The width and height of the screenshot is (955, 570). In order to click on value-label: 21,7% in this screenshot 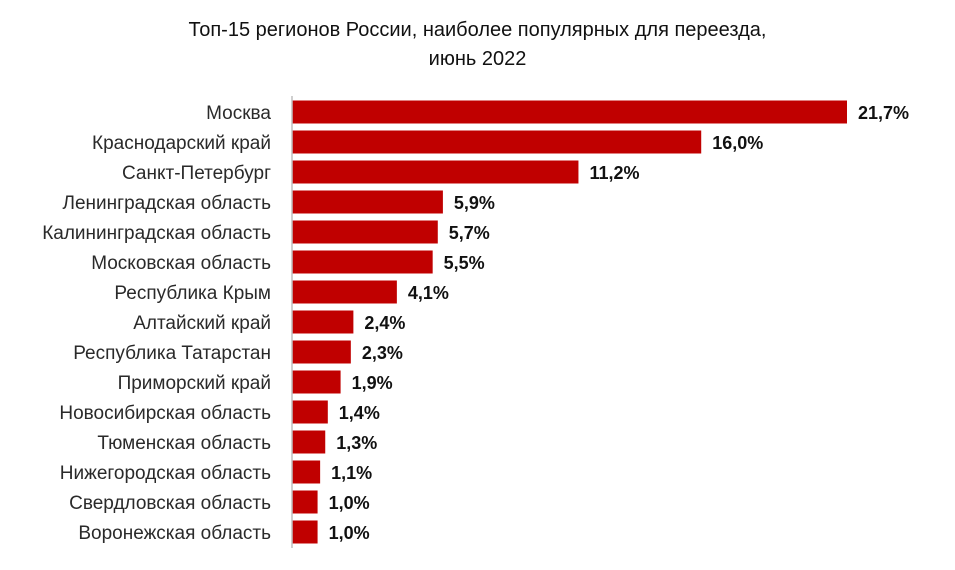, I will do `click(883, 113)`.